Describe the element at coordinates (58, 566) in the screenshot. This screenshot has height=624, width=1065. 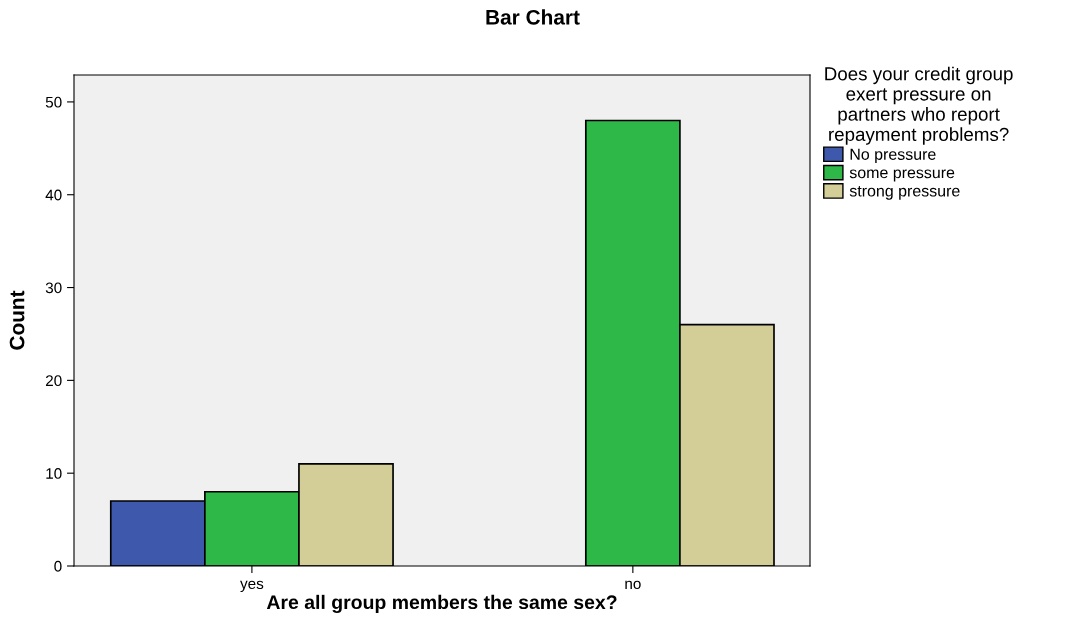
I see `y-tick-label: 0` at that location.